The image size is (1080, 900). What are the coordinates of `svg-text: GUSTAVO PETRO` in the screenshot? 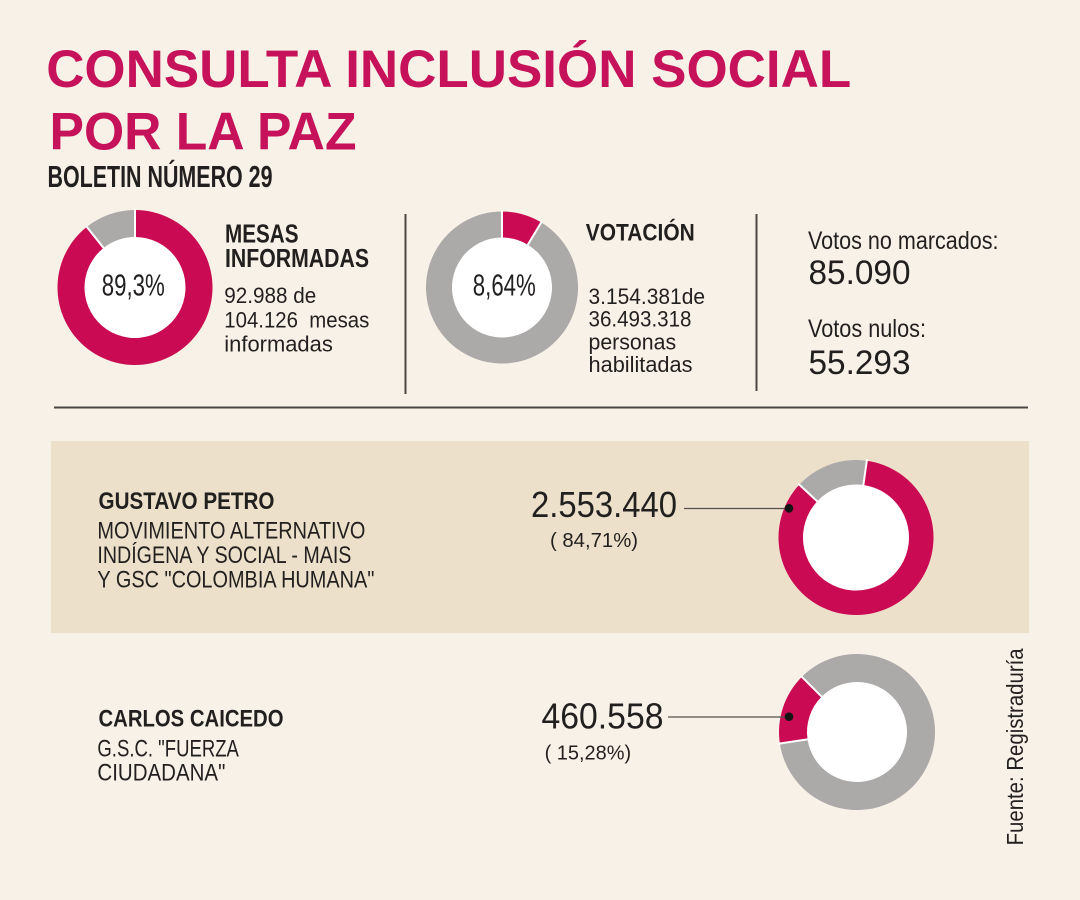 It's located at (187, 501).